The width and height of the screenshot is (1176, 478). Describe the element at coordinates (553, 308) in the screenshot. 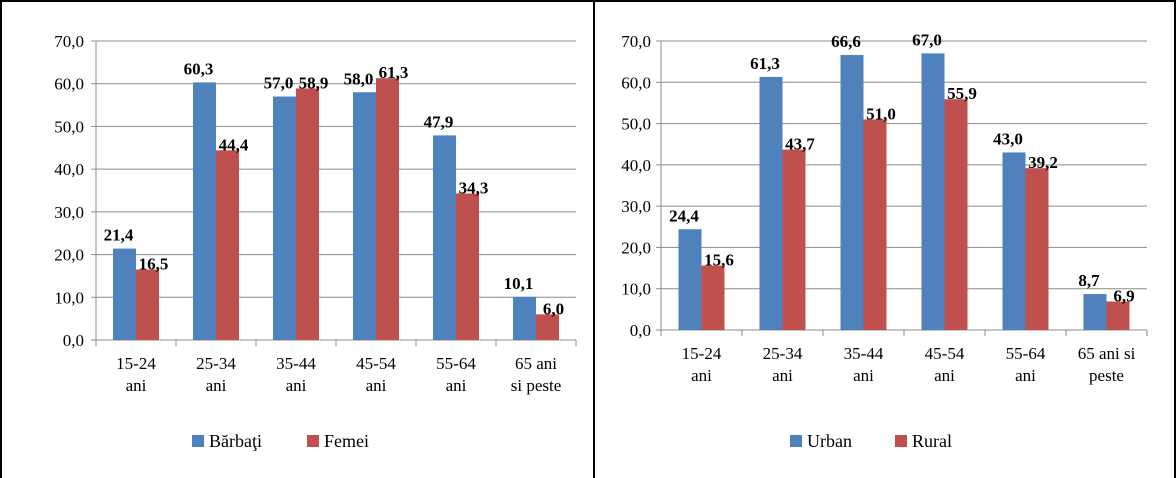

I see `data-label: 6,0` at that location.